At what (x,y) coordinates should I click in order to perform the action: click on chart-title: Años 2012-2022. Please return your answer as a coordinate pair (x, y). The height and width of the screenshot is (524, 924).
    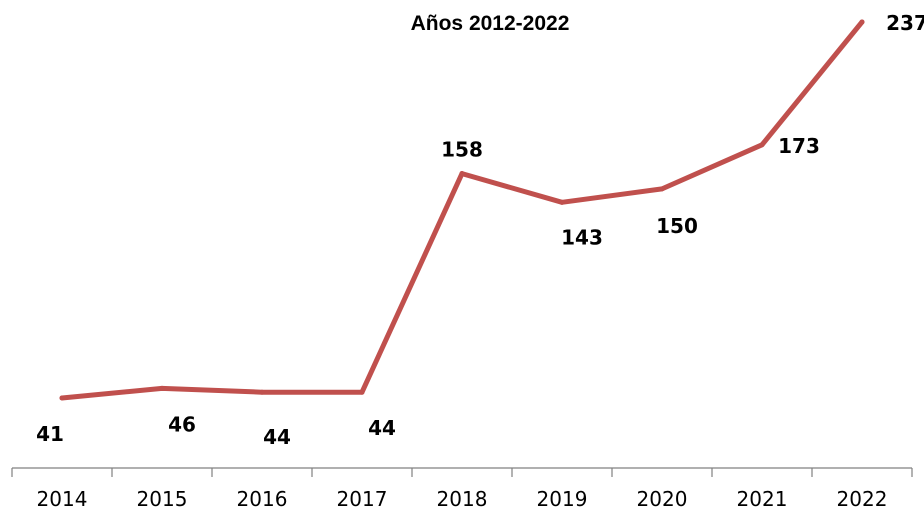
    Looking at the image, I should click on (490, 23).